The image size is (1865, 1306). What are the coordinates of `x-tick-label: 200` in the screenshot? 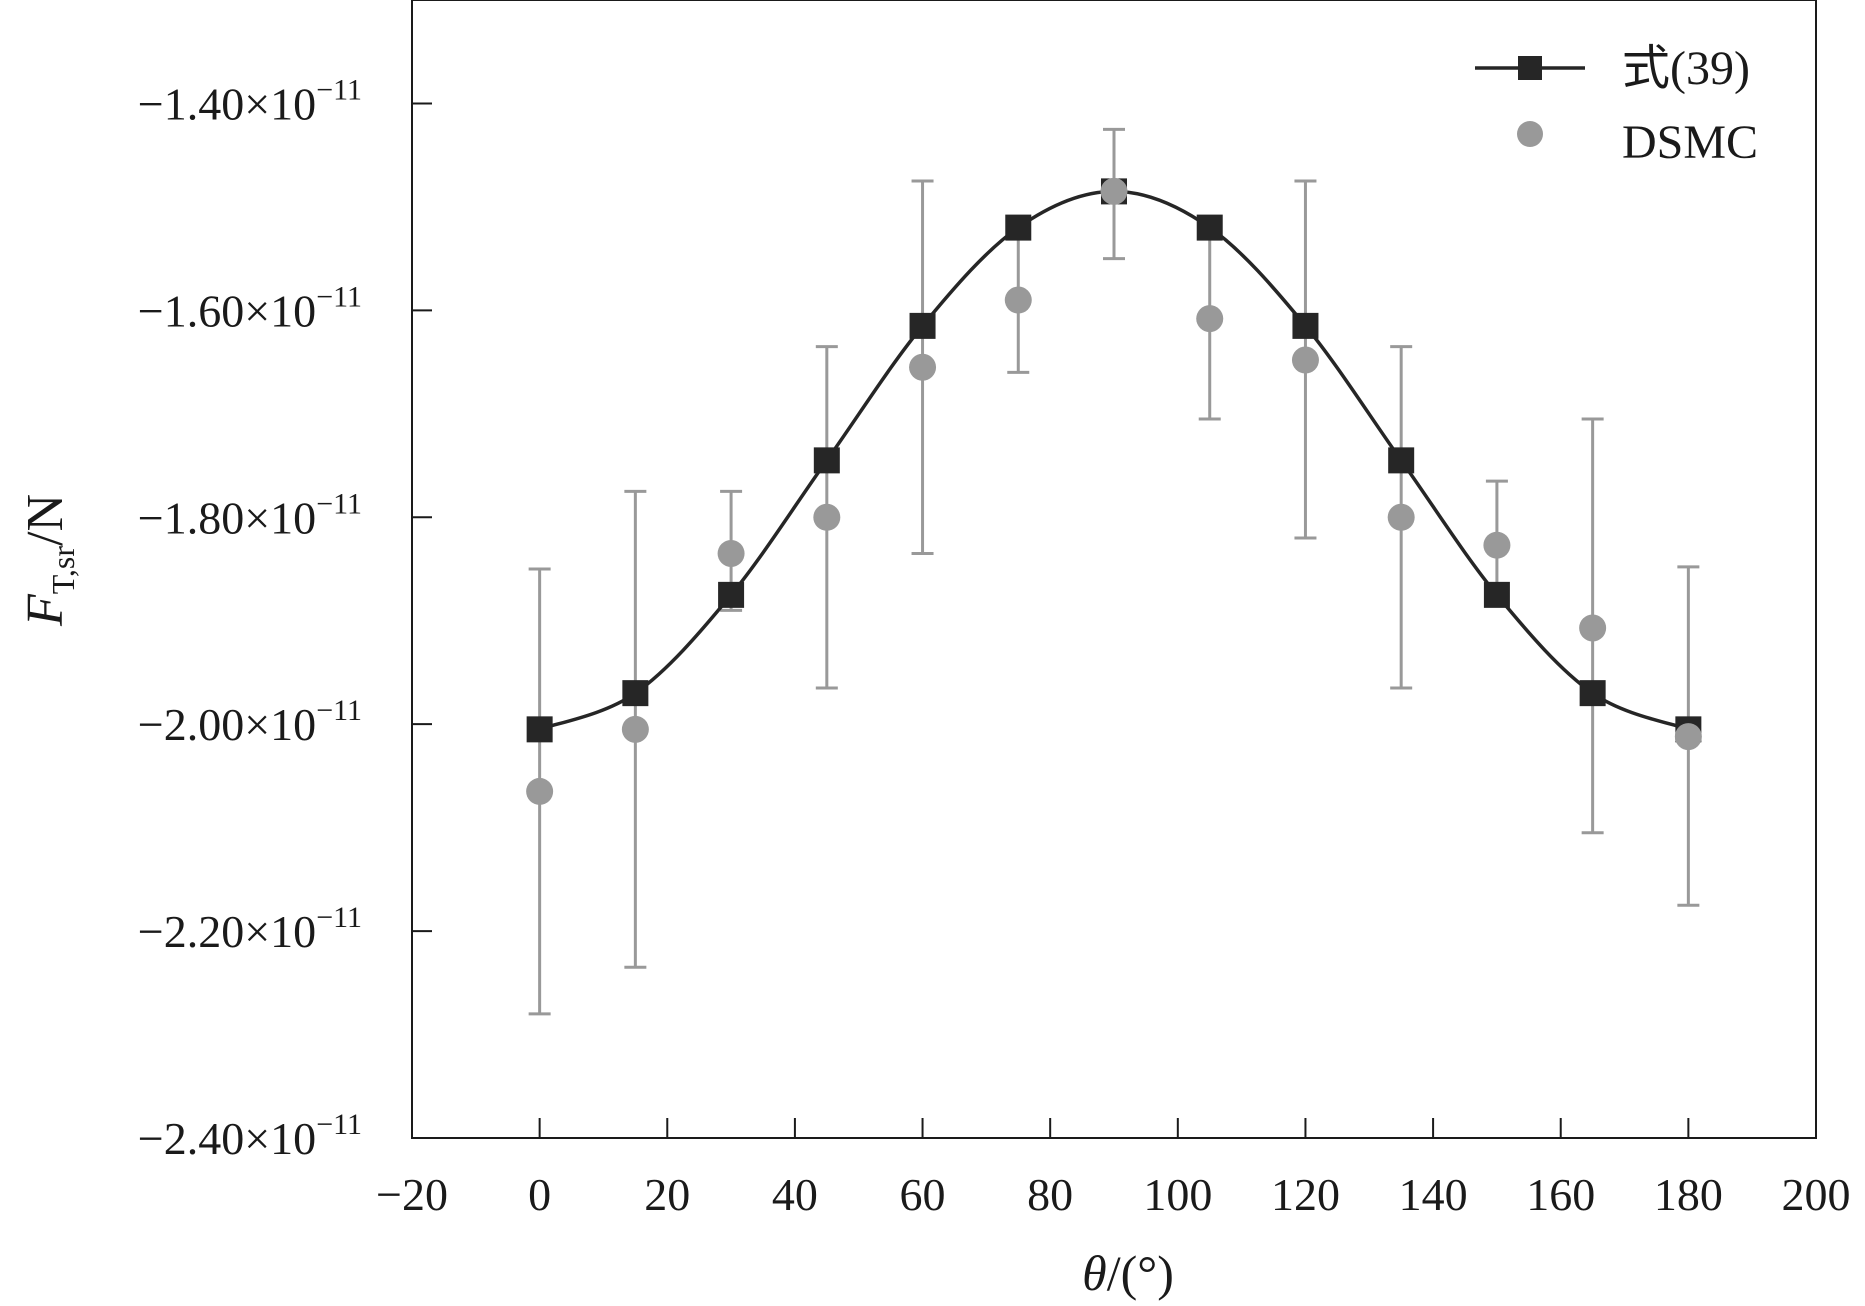 It's located at (1816, 1194).